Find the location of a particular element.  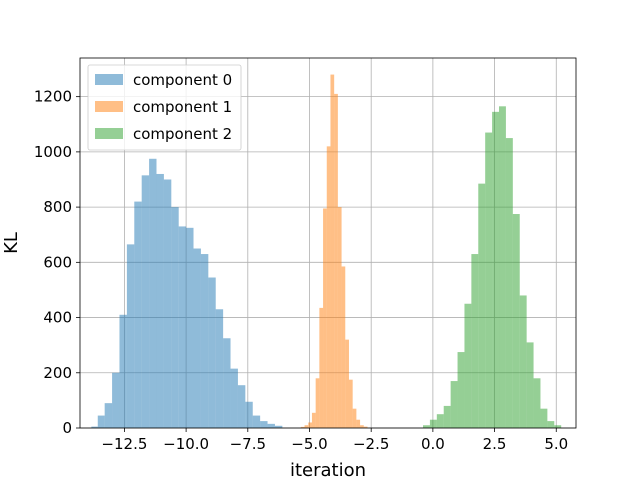

y-axis-label: KL is located at coordinates (11, 243).